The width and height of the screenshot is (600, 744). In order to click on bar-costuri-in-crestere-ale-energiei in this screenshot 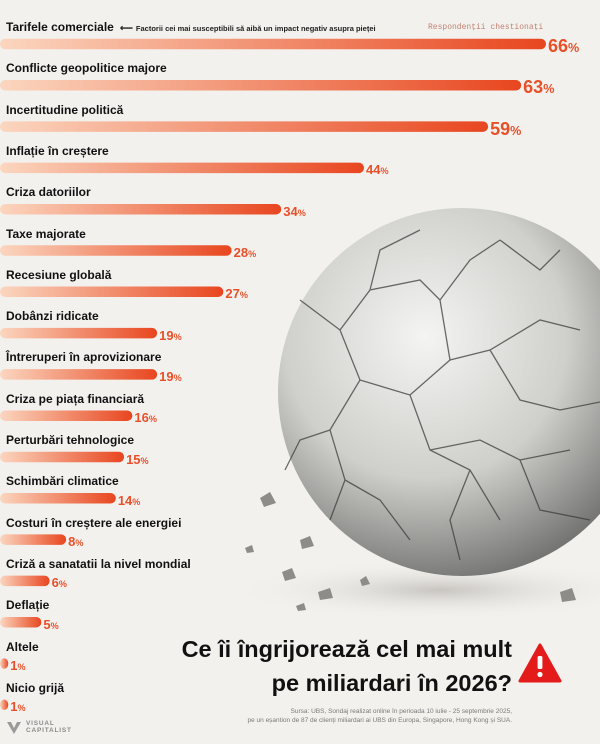, I will do `click(33, 539)`.